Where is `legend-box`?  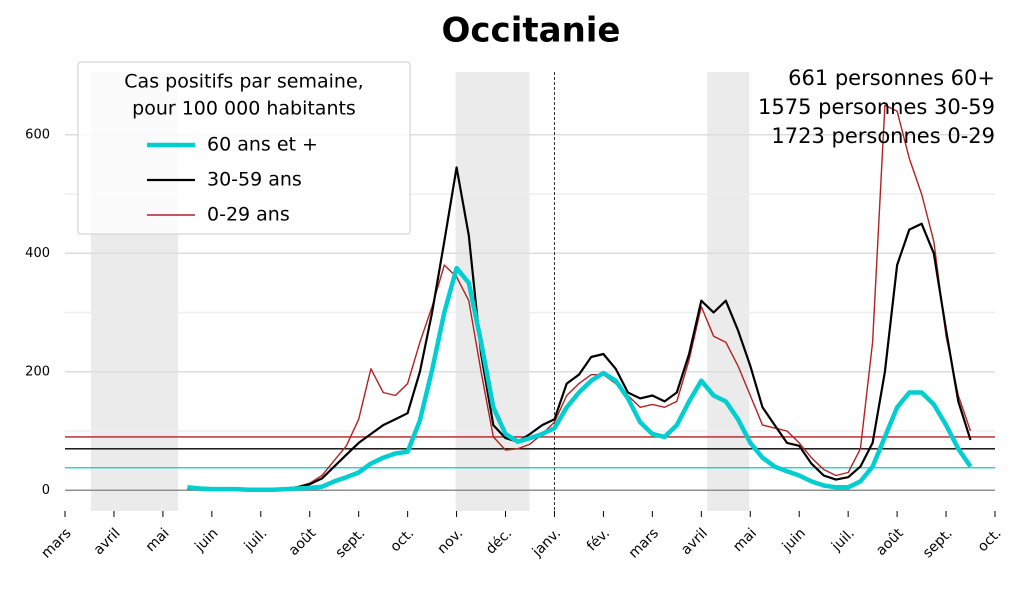 legend-box is located at coordinates (244, 148).